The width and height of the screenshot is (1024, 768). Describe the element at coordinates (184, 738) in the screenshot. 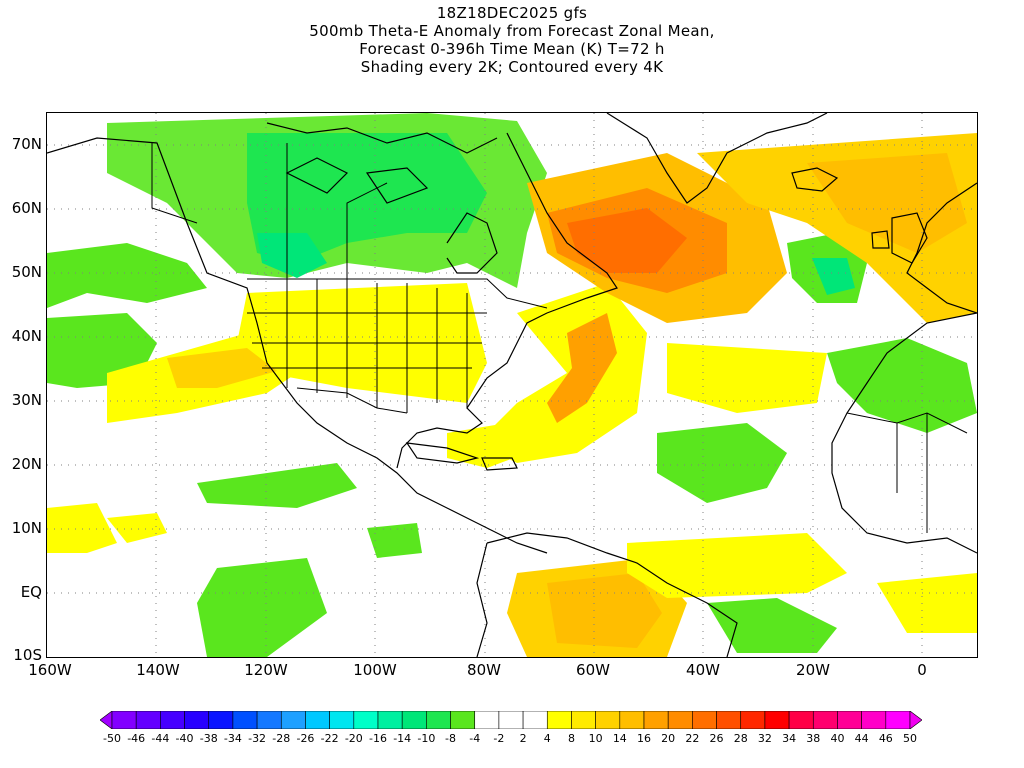

I see `colorbar-tick-label: -40` at that location.